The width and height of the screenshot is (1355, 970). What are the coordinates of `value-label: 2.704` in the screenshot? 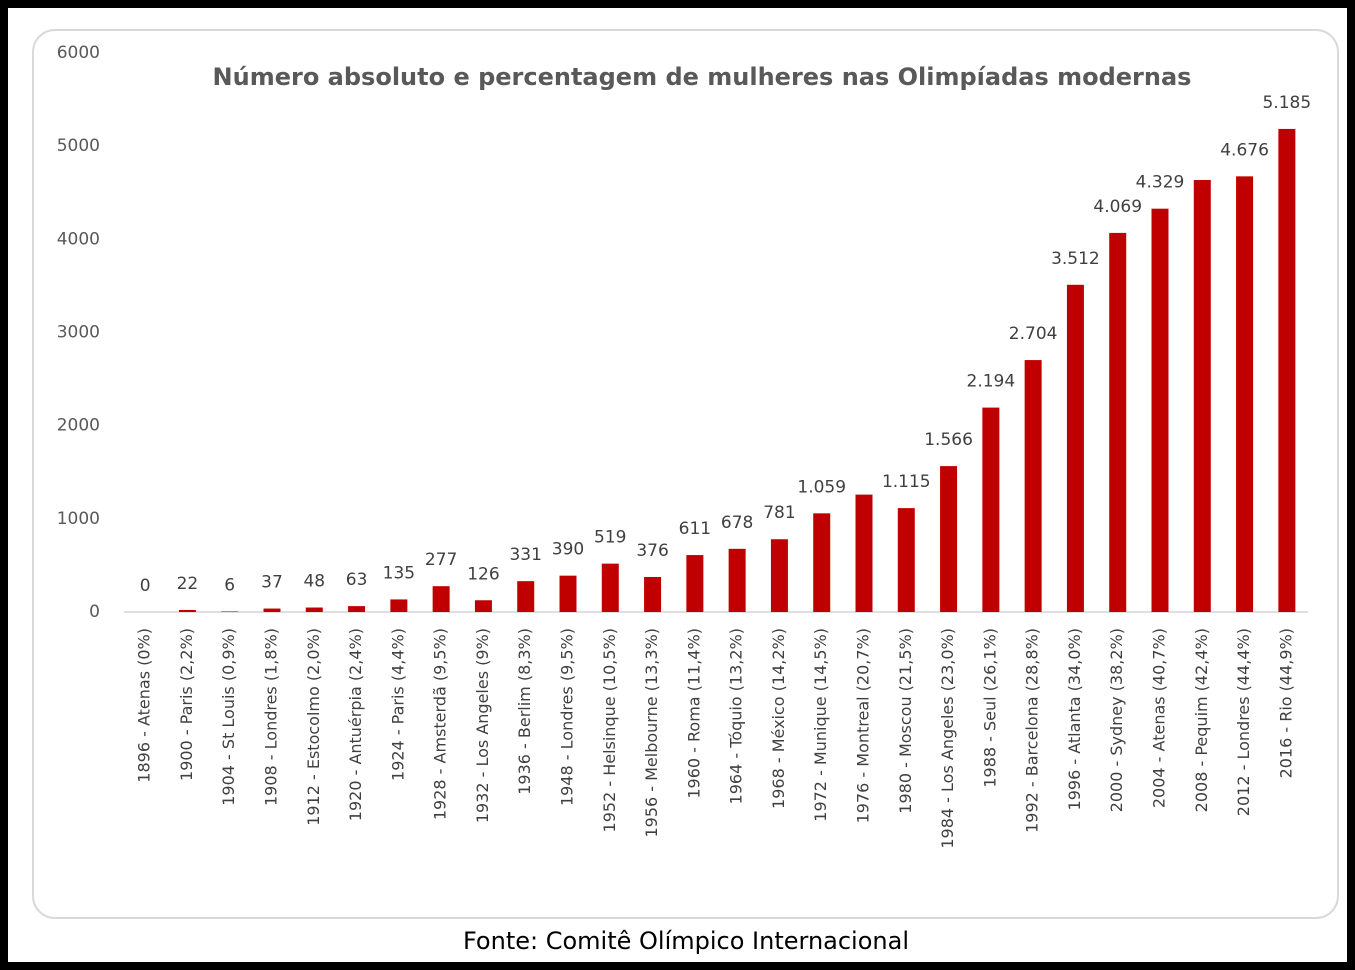 It's located at (1033, 334).